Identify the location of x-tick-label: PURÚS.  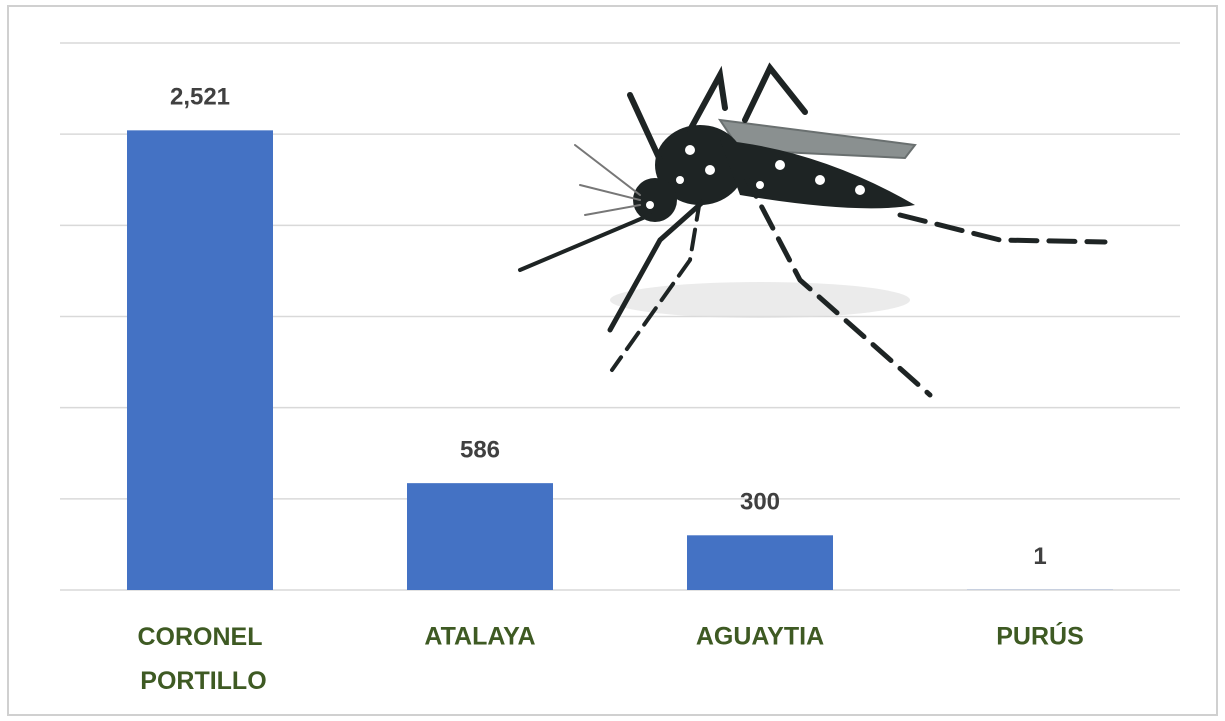
(1040, 636).